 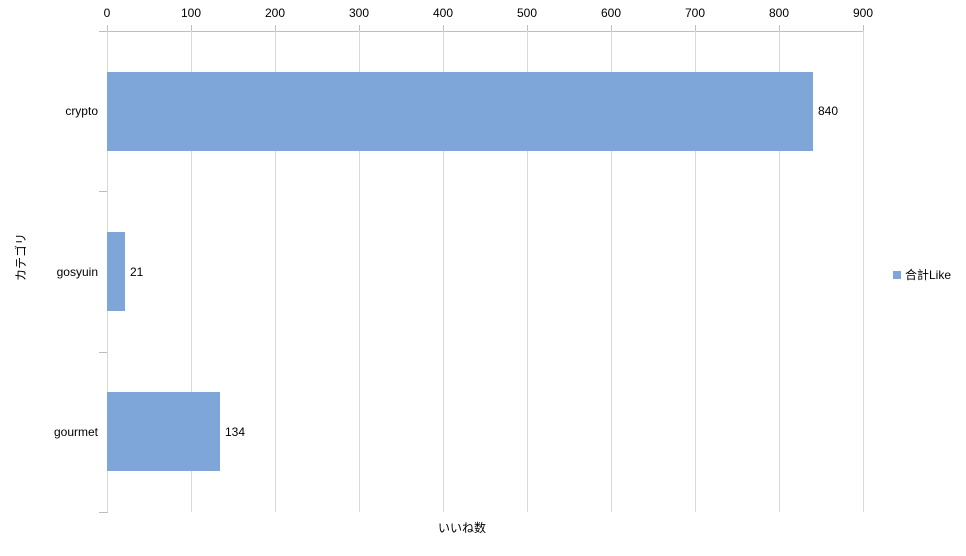 I want to click on bar-gourmet, so click(x=163, y=431).